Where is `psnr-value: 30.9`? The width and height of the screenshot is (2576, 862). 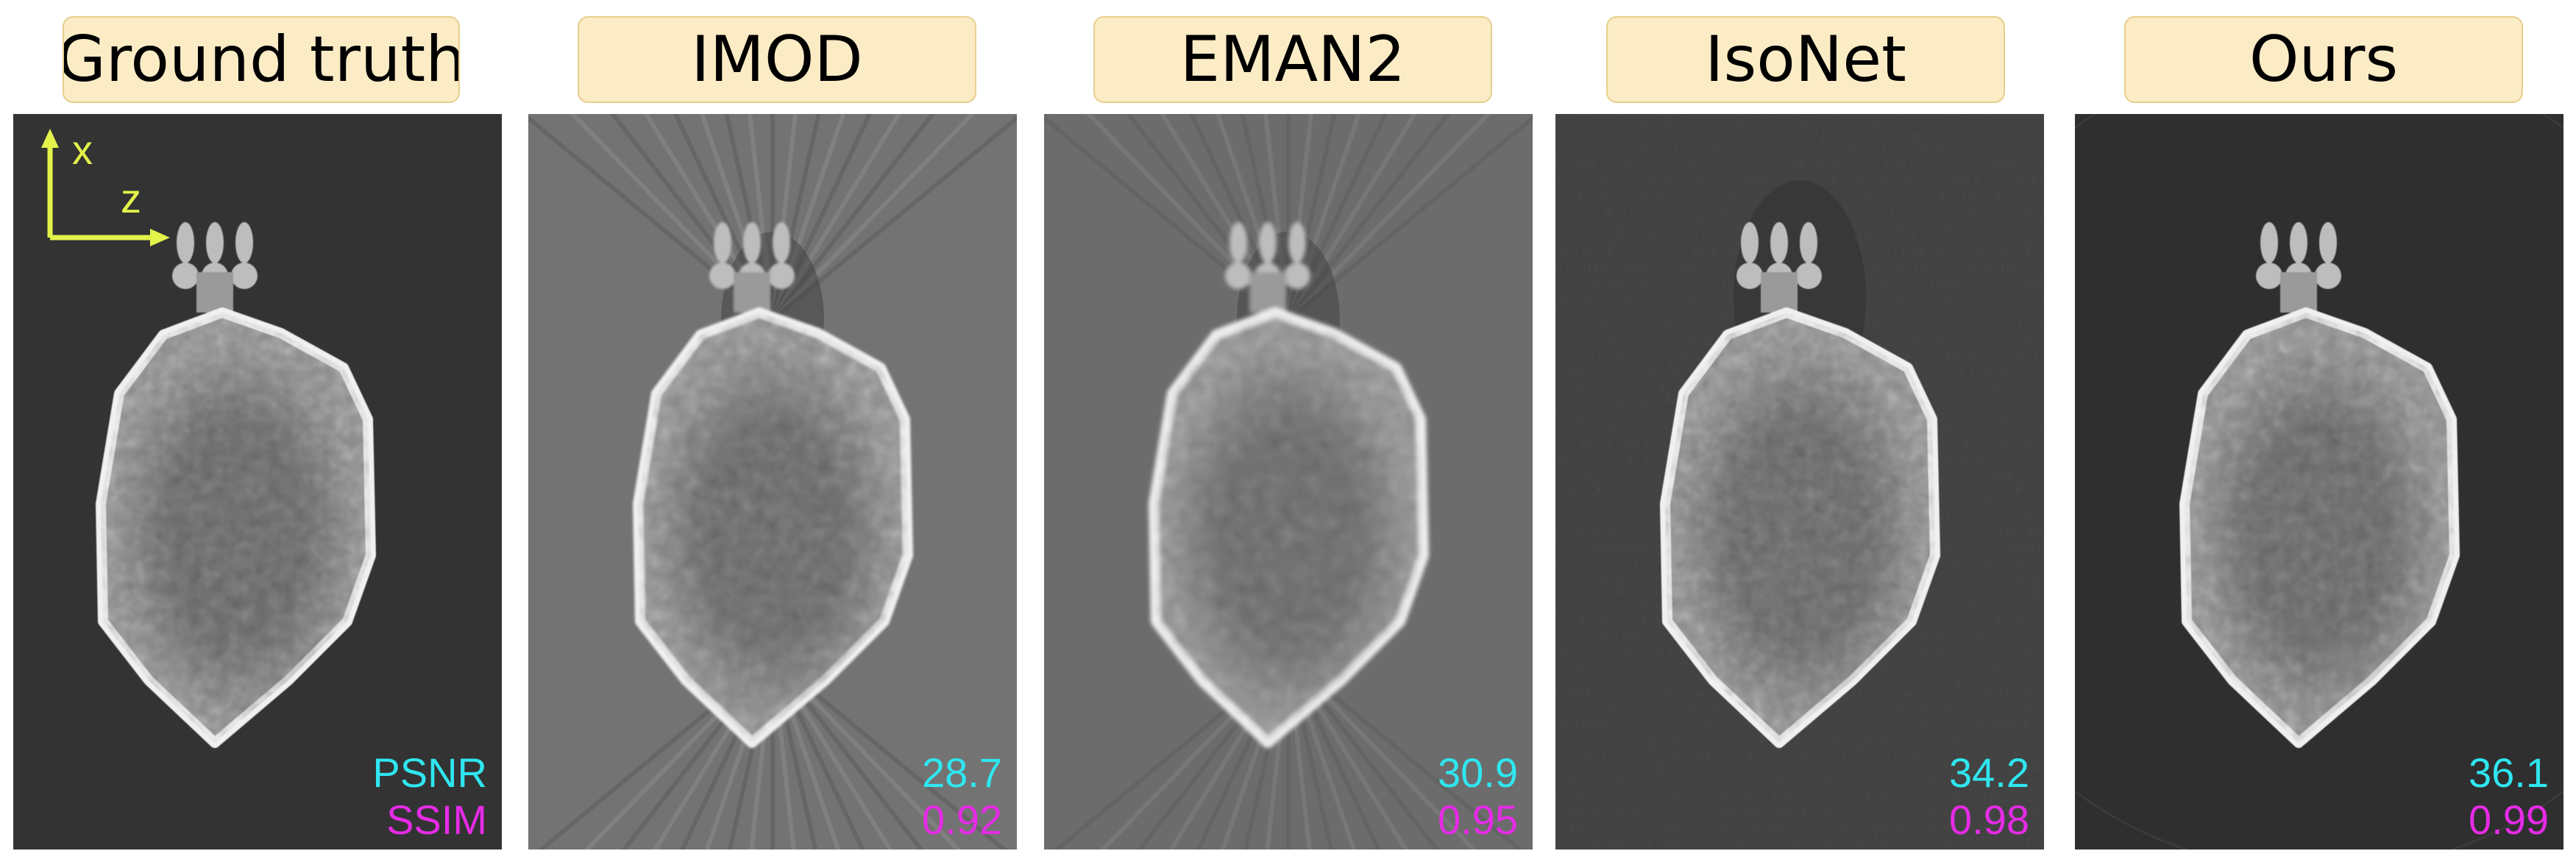 psnr-value: 30.9 is located at coordinates (1478, 772).